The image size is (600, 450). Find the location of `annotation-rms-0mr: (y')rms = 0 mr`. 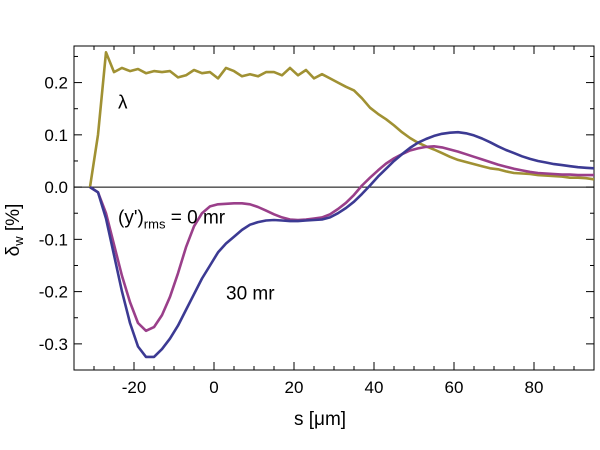

annotation-rms-0mr: (y')rms = 0 mr is located at coordinates (172, 220).